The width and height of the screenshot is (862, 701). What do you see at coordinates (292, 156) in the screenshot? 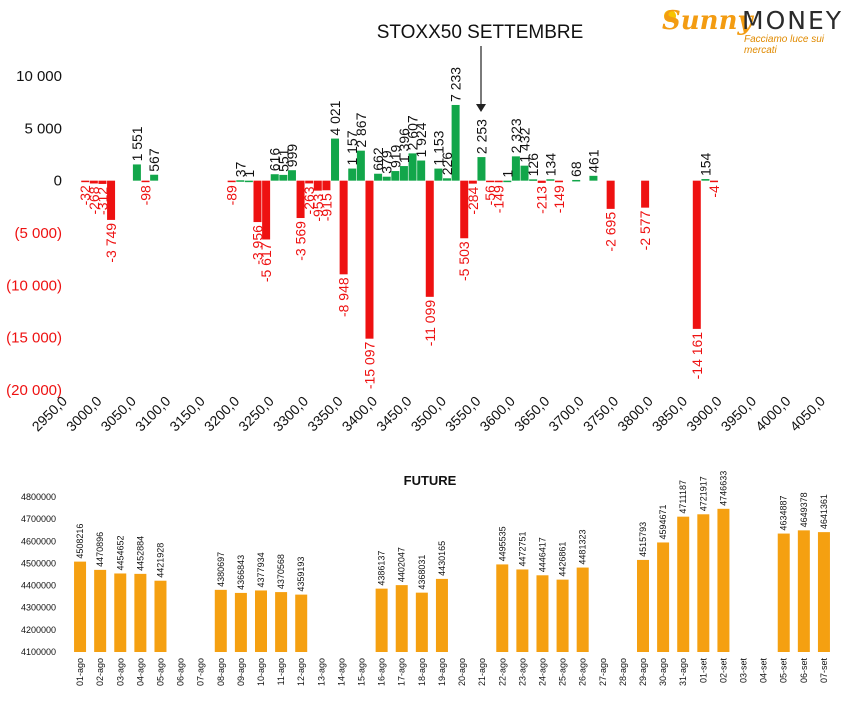
I see `option-bar-value: 999` at bounding box center [292, 156].